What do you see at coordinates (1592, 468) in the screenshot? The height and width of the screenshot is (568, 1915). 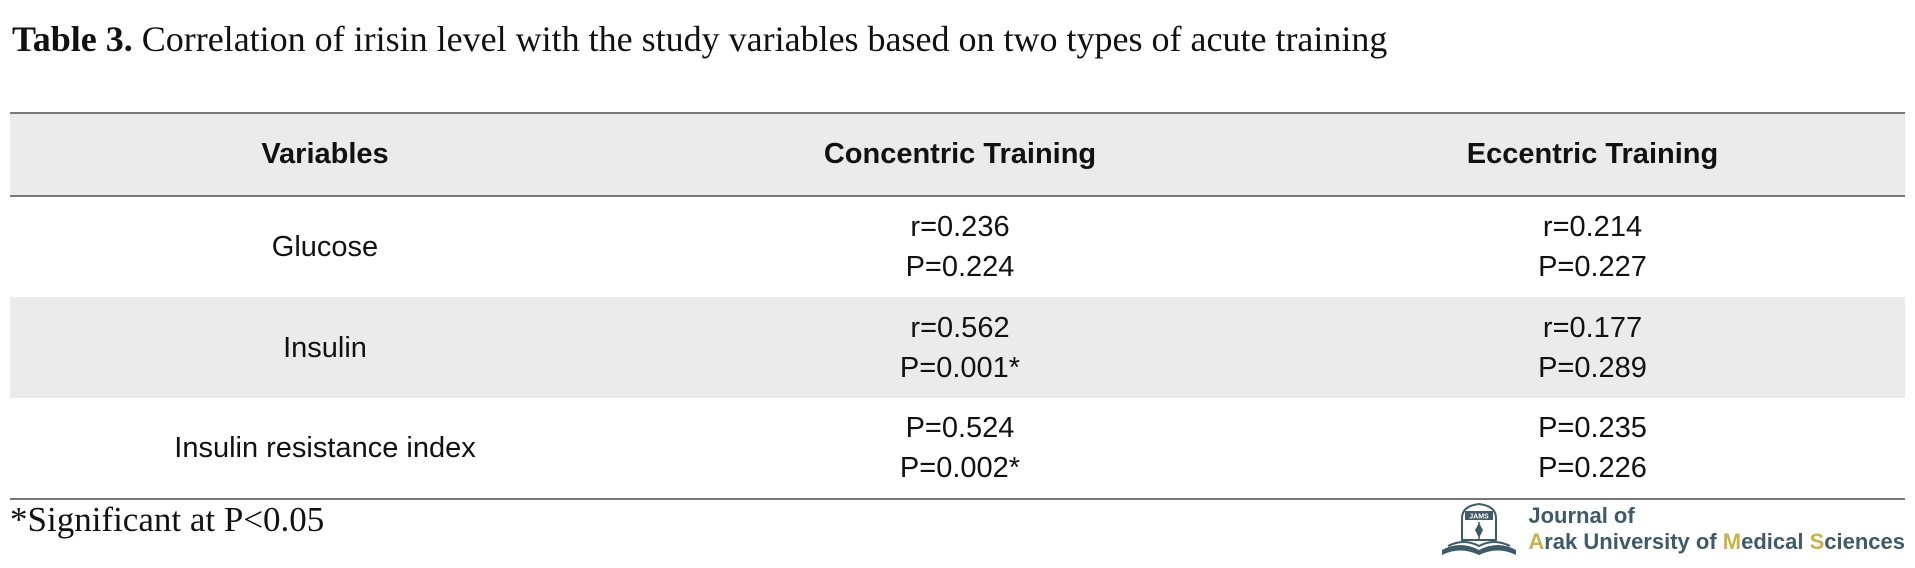 I see `eccentric-p-value: P=0.226` at bounding box center [1592, 468].